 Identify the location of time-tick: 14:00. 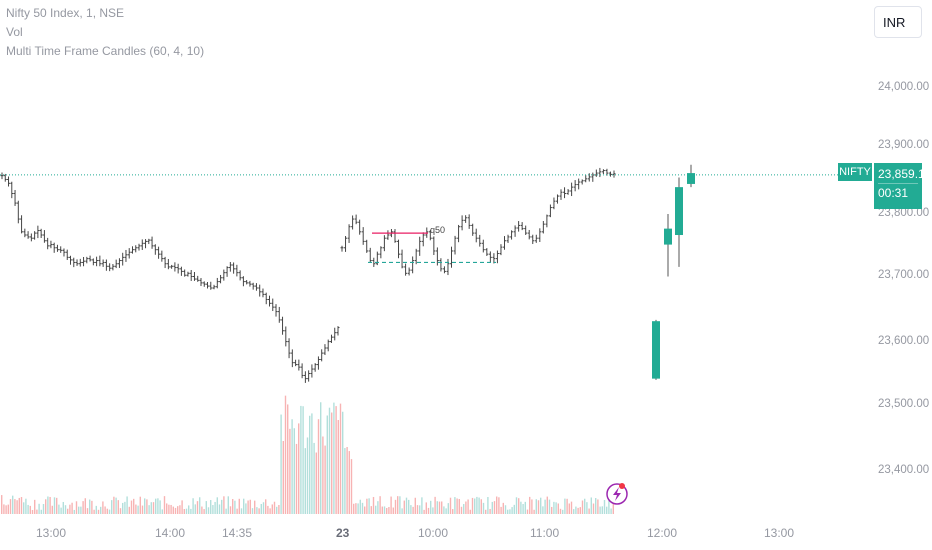
(170, 533).